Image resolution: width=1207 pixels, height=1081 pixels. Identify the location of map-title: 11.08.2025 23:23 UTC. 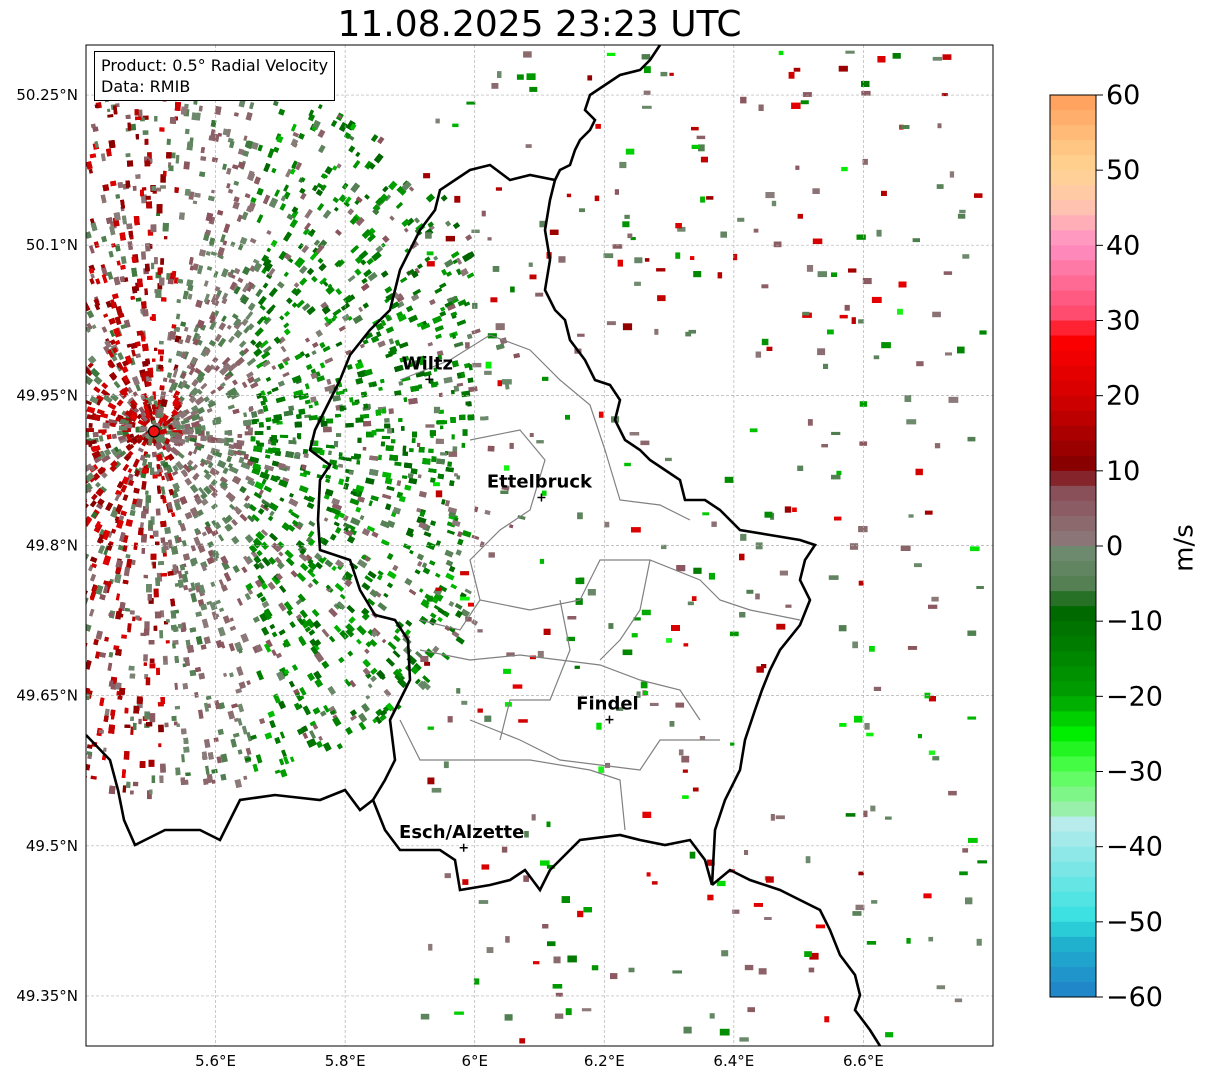
(539, 24).